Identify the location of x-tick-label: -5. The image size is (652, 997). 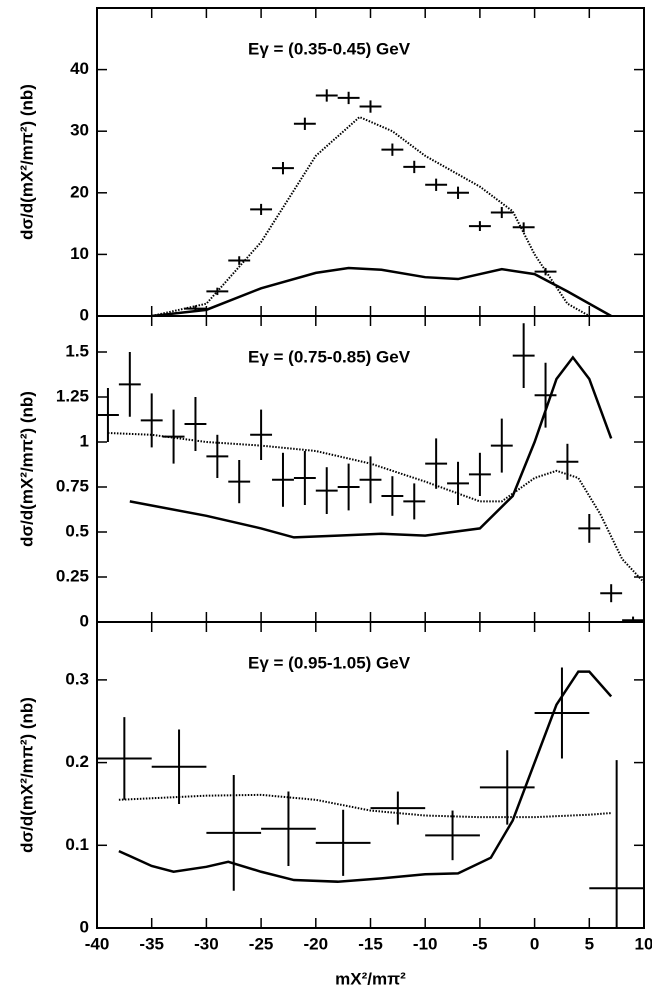
(479, 943).